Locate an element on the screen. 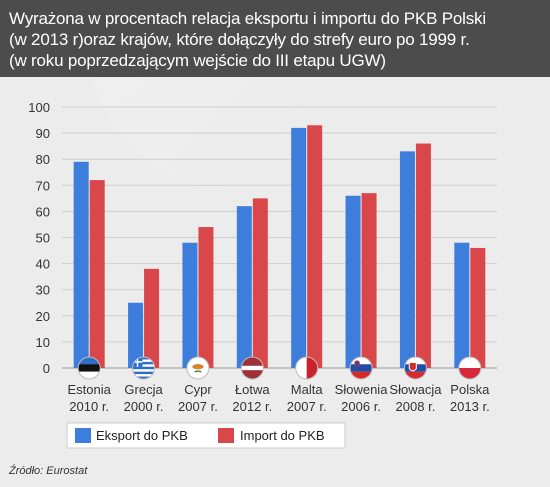 The image size is (550, 487). legend-box is located at coordinates (206, 435).